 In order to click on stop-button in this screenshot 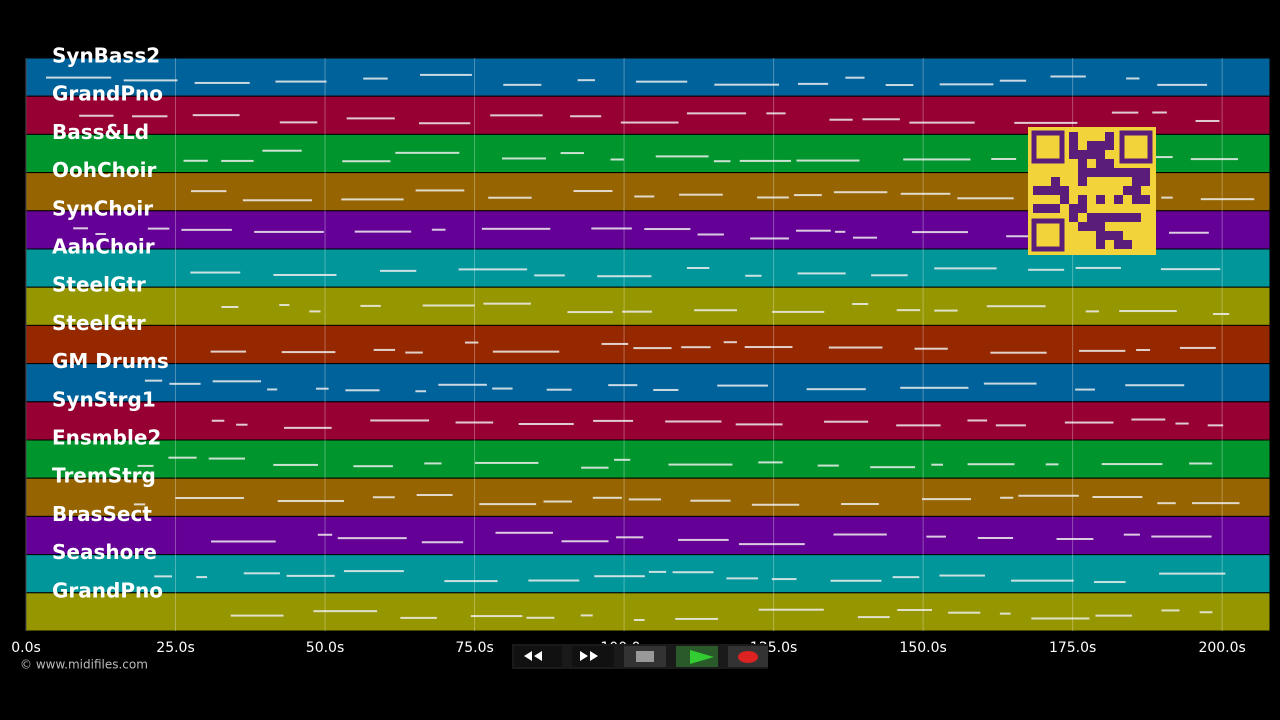, I will do `click(645, 656)`.